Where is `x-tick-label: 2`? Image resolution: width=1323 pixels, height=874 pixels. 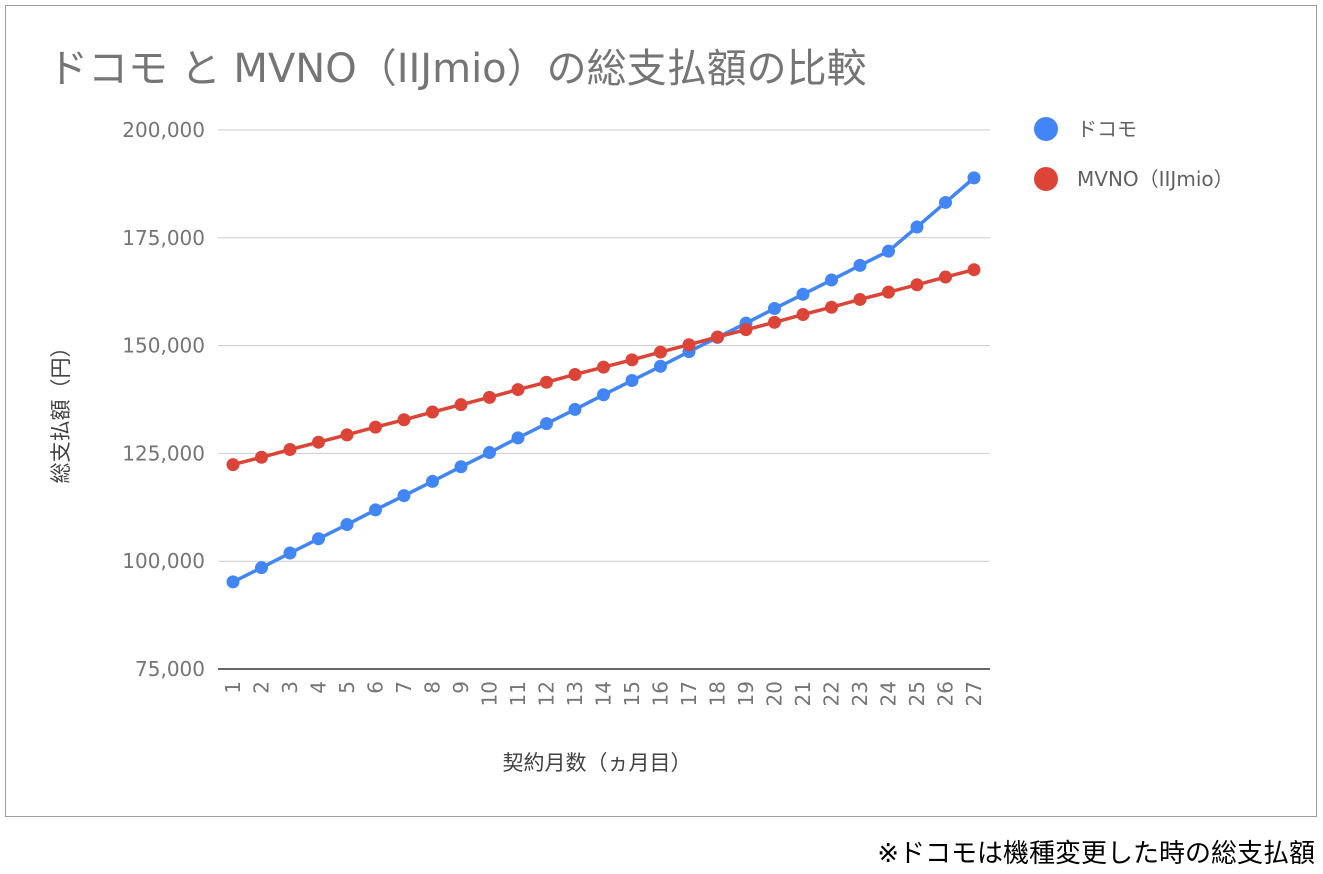
x-tick-label: 2 is located at coordinates (262, 687).